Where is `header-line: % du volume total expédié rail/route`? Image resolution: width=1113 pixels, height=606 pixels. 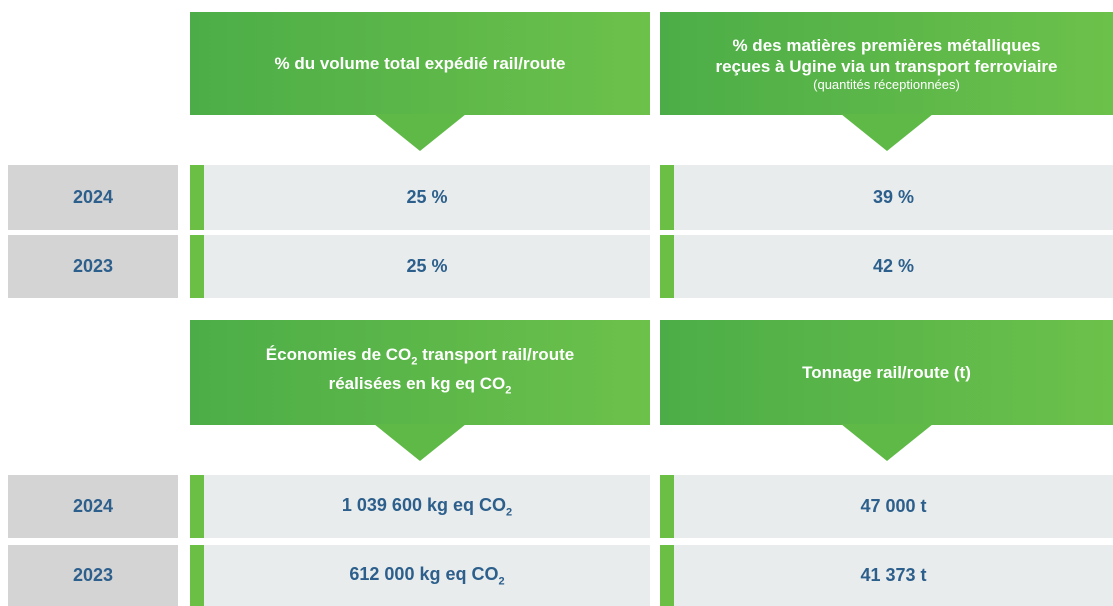 header-line: % du volume total expédié rail/route is located at coordinates (420, 63).